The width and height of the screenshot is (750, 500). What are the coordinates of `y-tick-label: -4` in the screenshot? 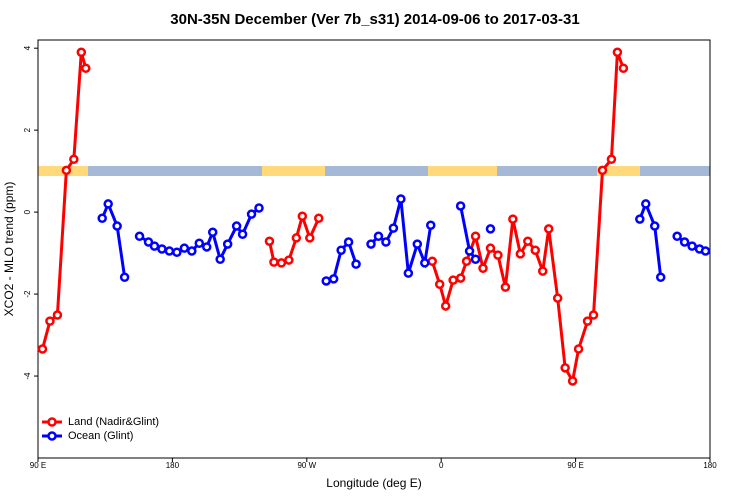 It's located at (27, 376).